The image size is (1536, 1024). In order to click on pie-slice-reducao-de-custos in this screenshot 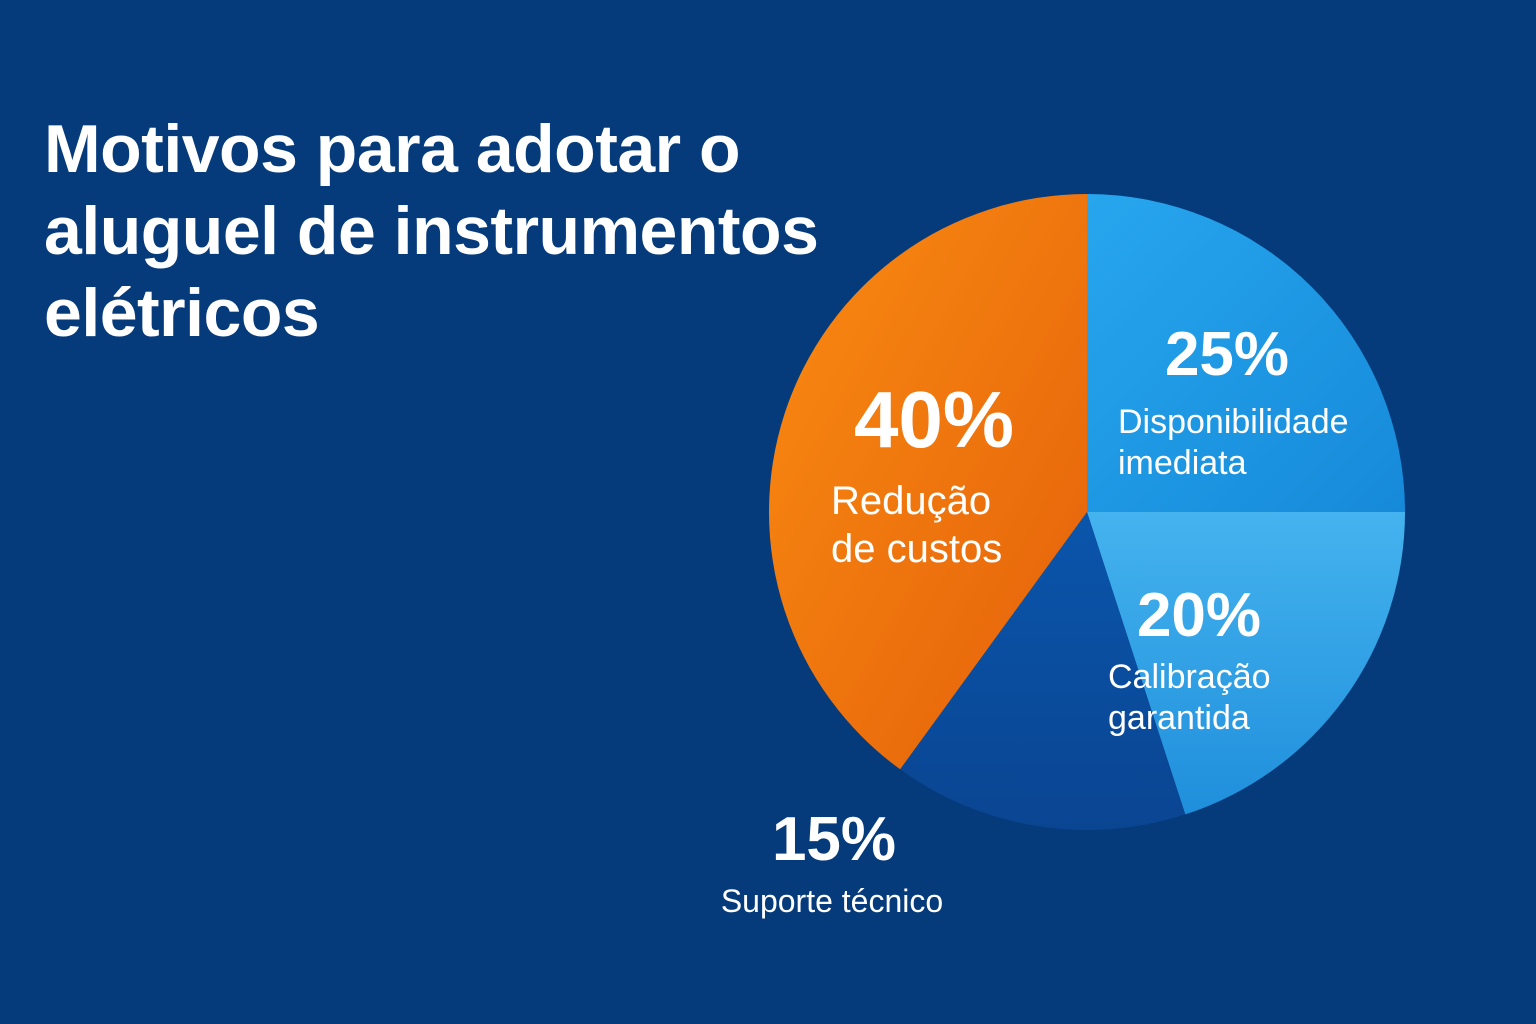, I will do `click(928, 481)`.